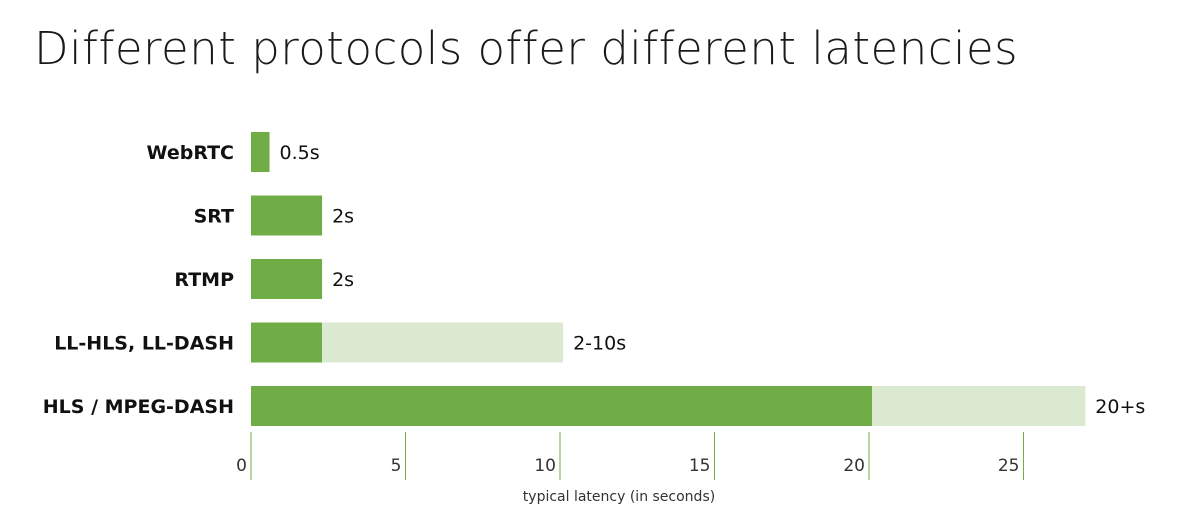  I want to click on category-label-webrtc: WebRTC, so click(190, 153).